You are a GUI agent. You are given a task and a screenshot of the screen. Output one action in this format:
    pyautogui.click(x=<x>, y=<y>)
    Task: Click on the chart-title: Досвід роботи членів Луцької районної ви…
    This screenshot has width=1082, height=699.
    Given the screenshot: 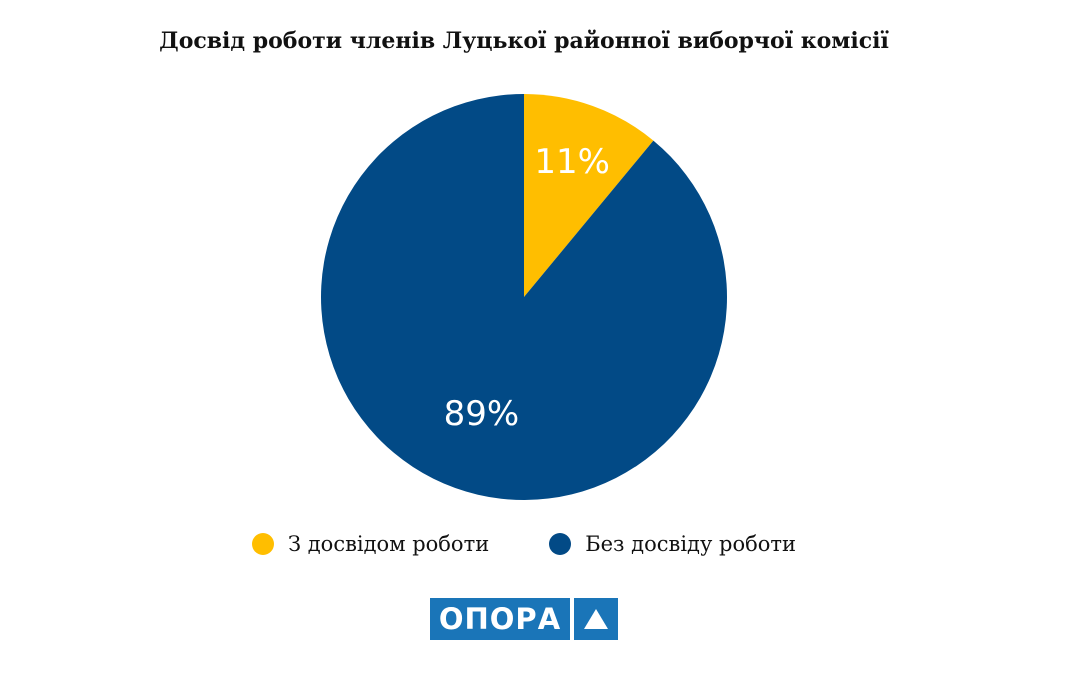 What is the action you would take?
    pyautogui.click(x=524, y=41)
    